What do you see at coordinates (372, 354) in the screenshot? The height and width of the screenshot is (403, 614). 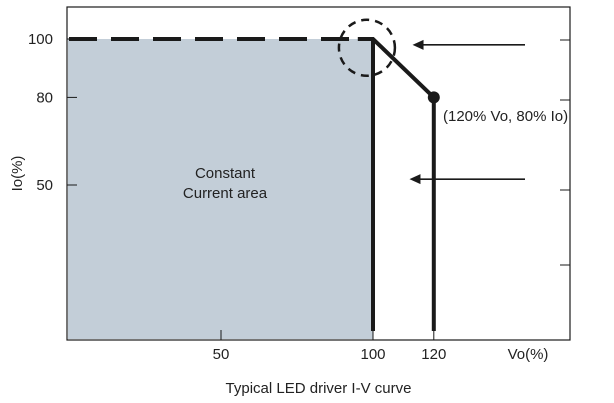 I see `x-tick-label-1: 100` at bounding box center [372, 354].